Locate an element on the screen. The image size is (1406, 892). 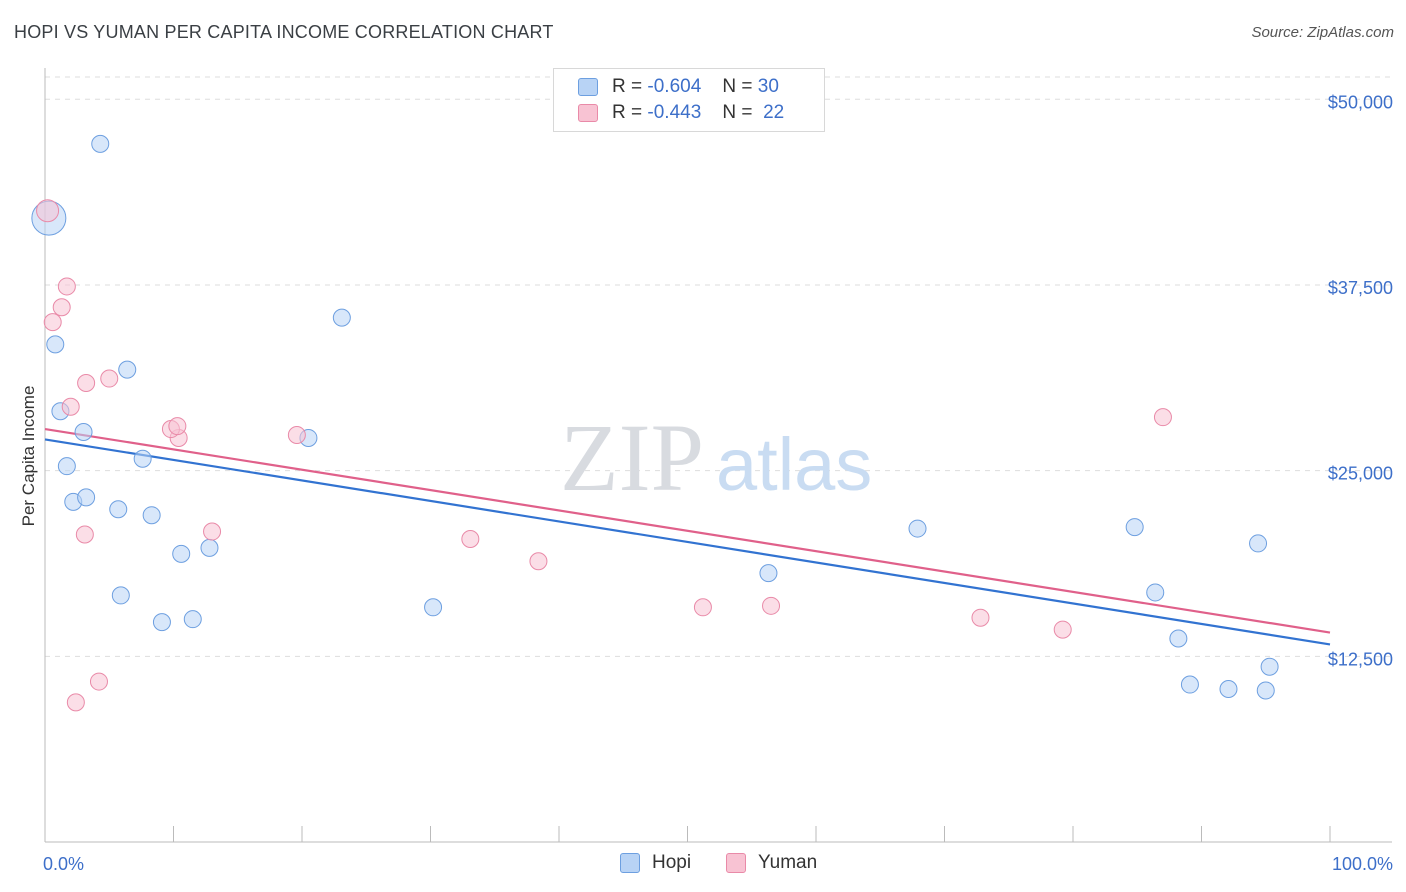
watermark-zip: ZIP is located at coordinates (632, 457).